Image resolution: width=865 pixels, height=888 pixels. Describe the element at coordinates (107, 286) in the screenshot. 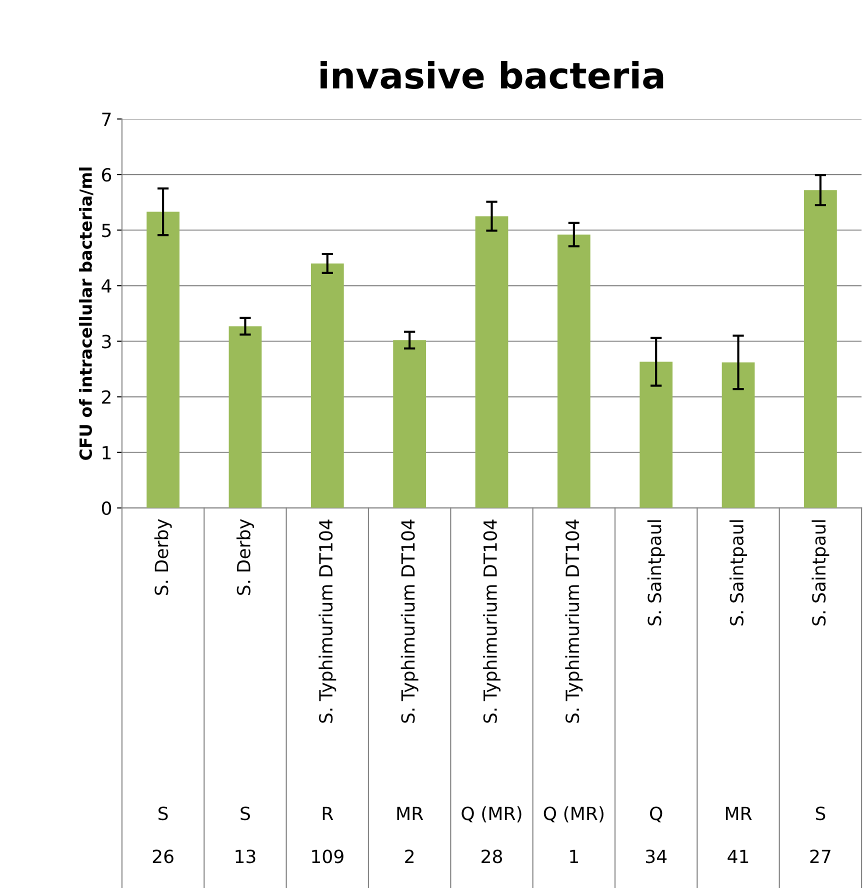

I see `y-tick-label: 4` at that location.